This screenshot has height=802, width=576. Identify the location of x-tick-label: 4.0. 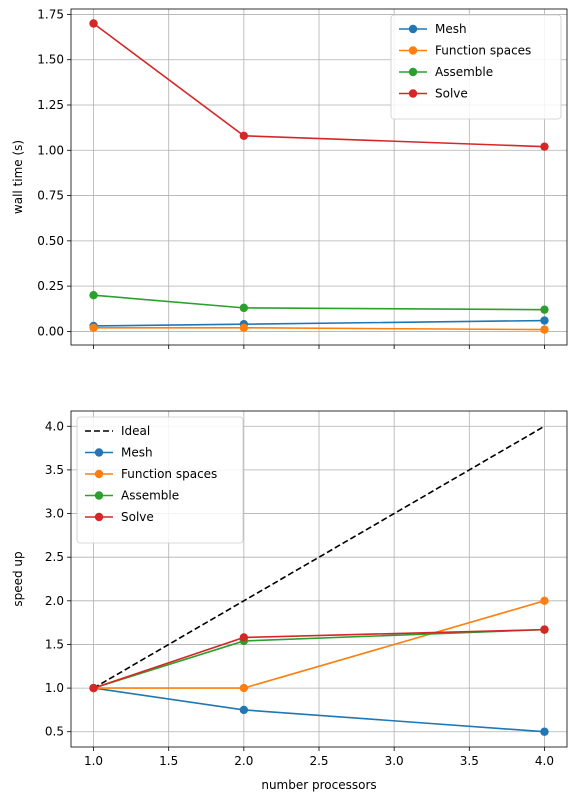
(544, 761).